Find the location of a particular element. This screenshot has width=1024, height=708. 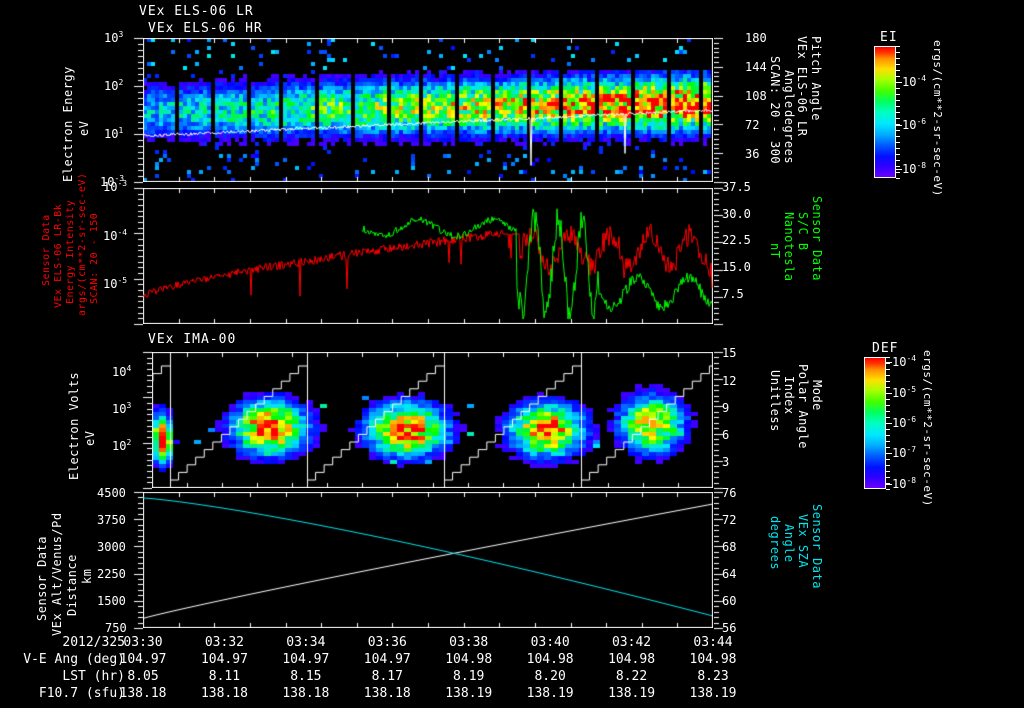

info-cell-r1-c0: 104.97 is located at coordinates (143, 659).